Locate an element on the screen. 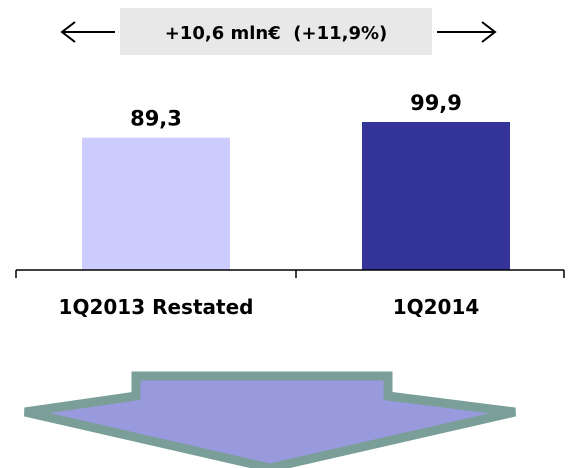 The image size is (570, 468). value-label-1: 99,9 is located at coordinates (436, 103).